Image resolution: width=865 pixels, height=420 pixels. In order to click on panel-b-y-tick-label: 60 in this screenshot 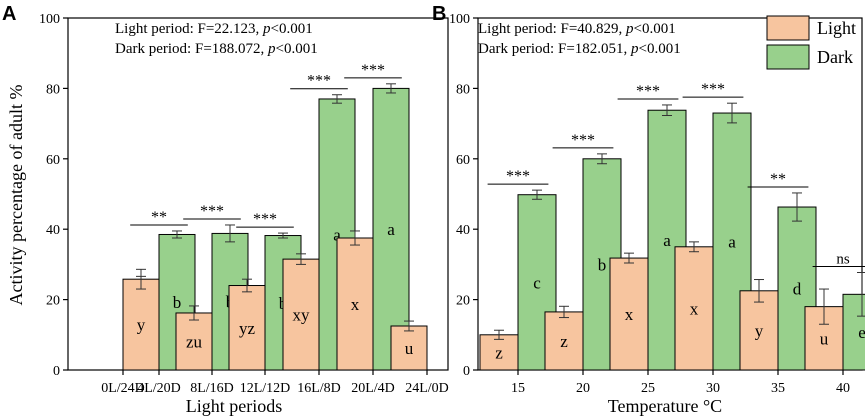, I will do `click(463, 160)`.